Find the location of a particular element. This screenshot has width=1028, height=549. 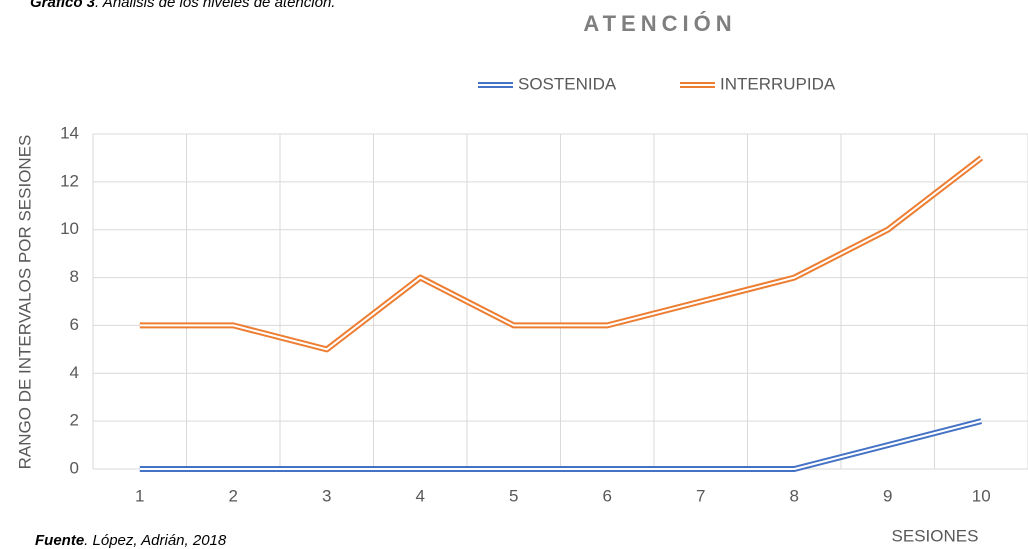

x-tick-label: 9 is located at coordinates (887, 495).